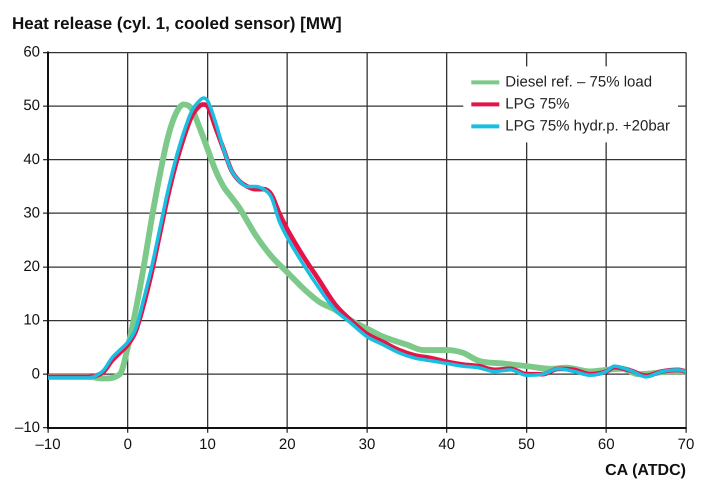 The image size is (708, 492). Describe the element at coordinates (645, 470) in the screenshot. I see `x-axis-title: CA (ATDC)` at that location.